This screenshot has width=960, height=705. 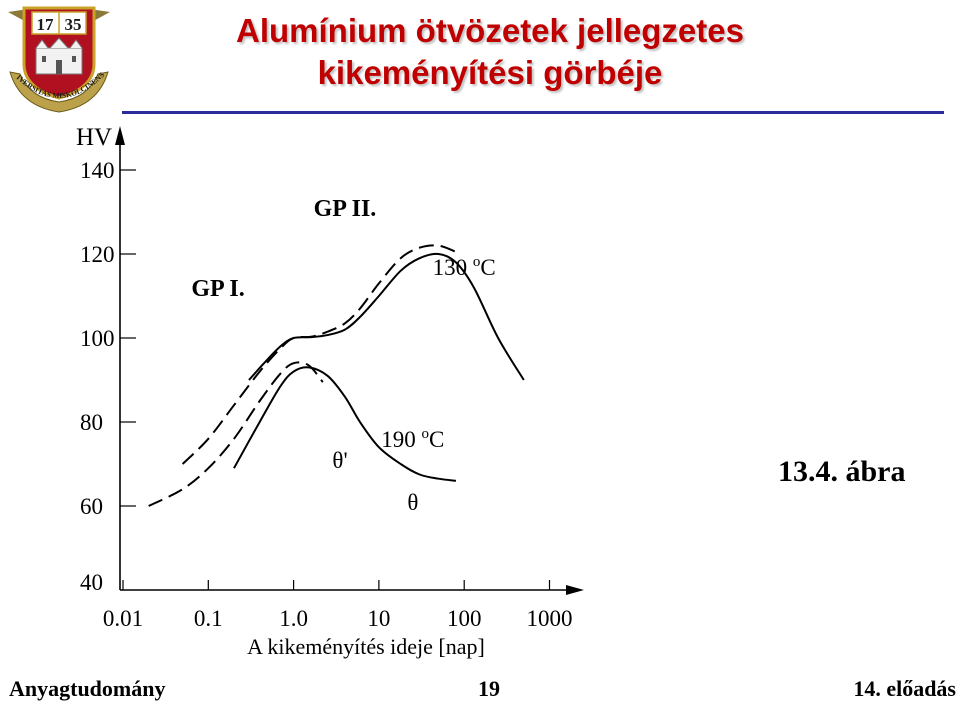 I want to click on footer-page-number: 19, so click(x=489, y=688).